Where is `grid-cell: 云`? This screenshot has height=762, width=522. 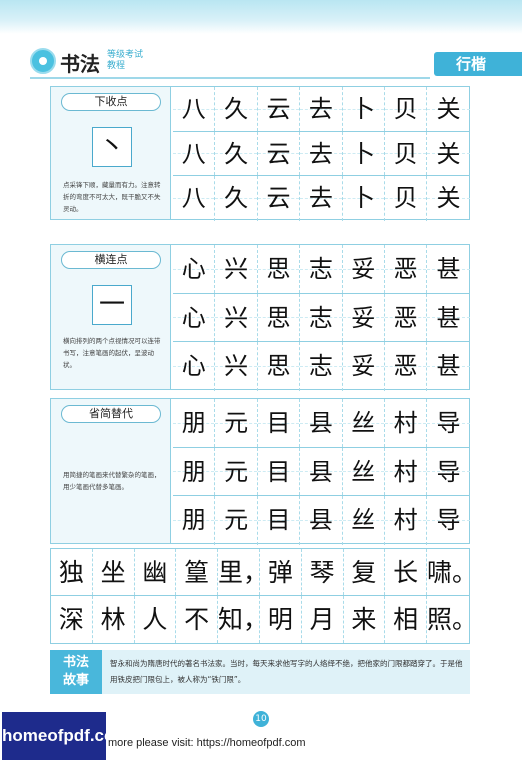 grid-cell: 云 is located at coordinates (279, 153).